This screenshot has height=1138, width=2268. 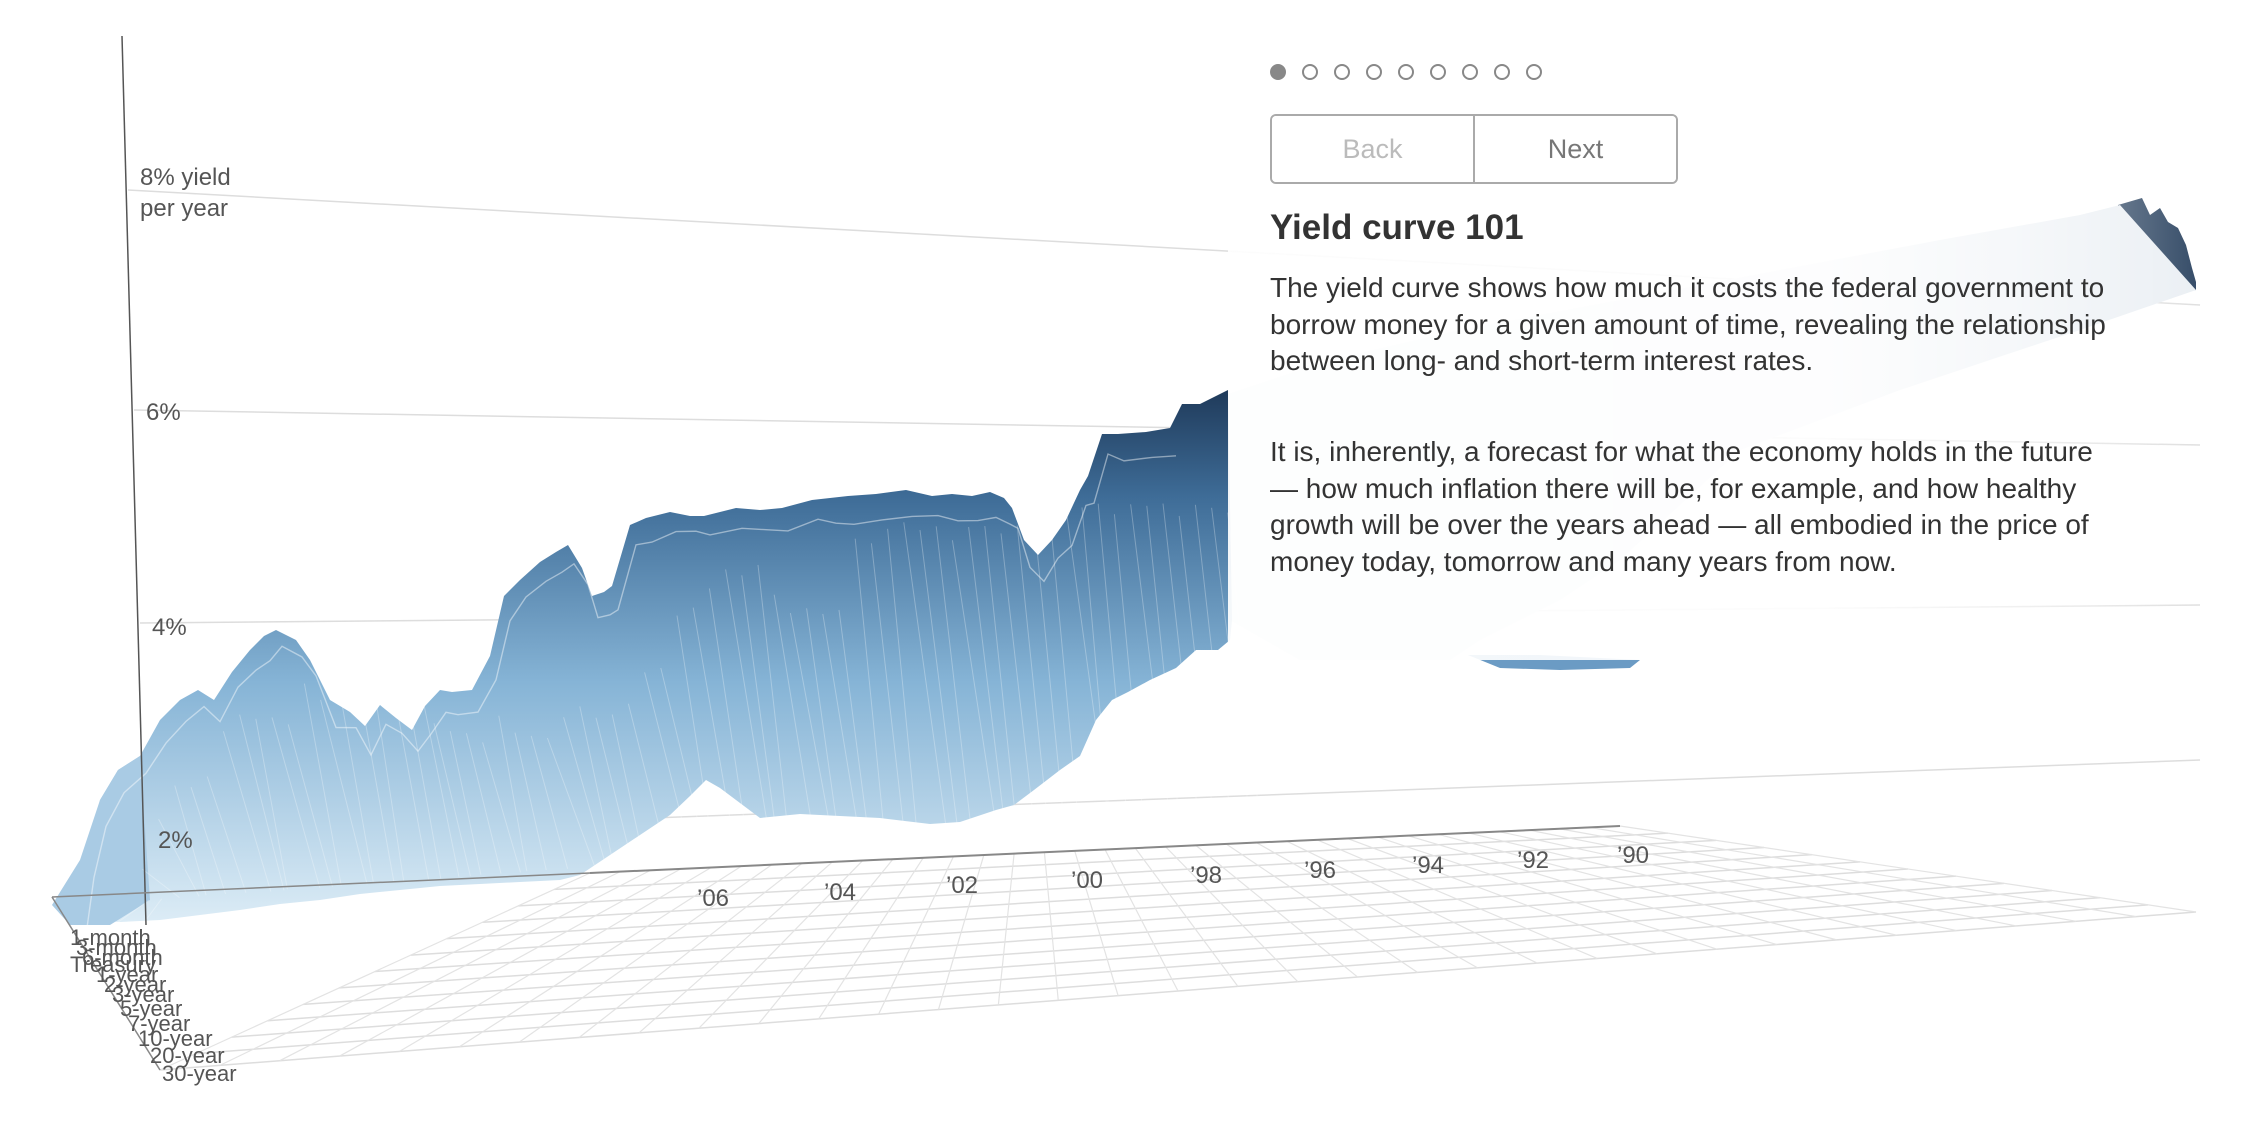 I want to click on maturity-tick-label: 20-year, so click(x=187, y=1055).